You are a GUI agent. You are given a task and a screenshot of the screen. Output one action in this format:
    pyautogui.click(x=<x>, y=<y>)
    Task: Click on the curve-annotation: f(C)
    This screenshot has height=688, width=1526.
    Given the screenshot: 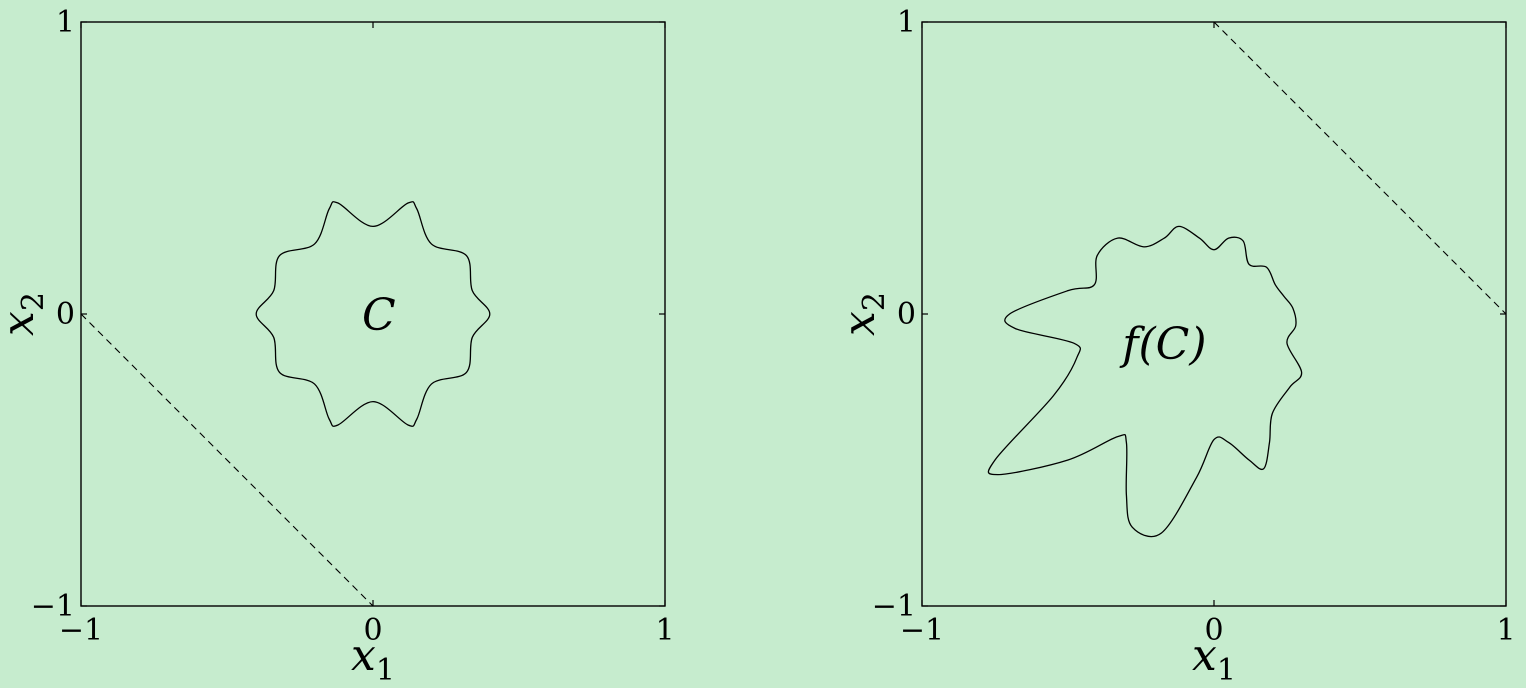 What is the action you would take?
    pyautogui.click(x=1162, y=344)
    